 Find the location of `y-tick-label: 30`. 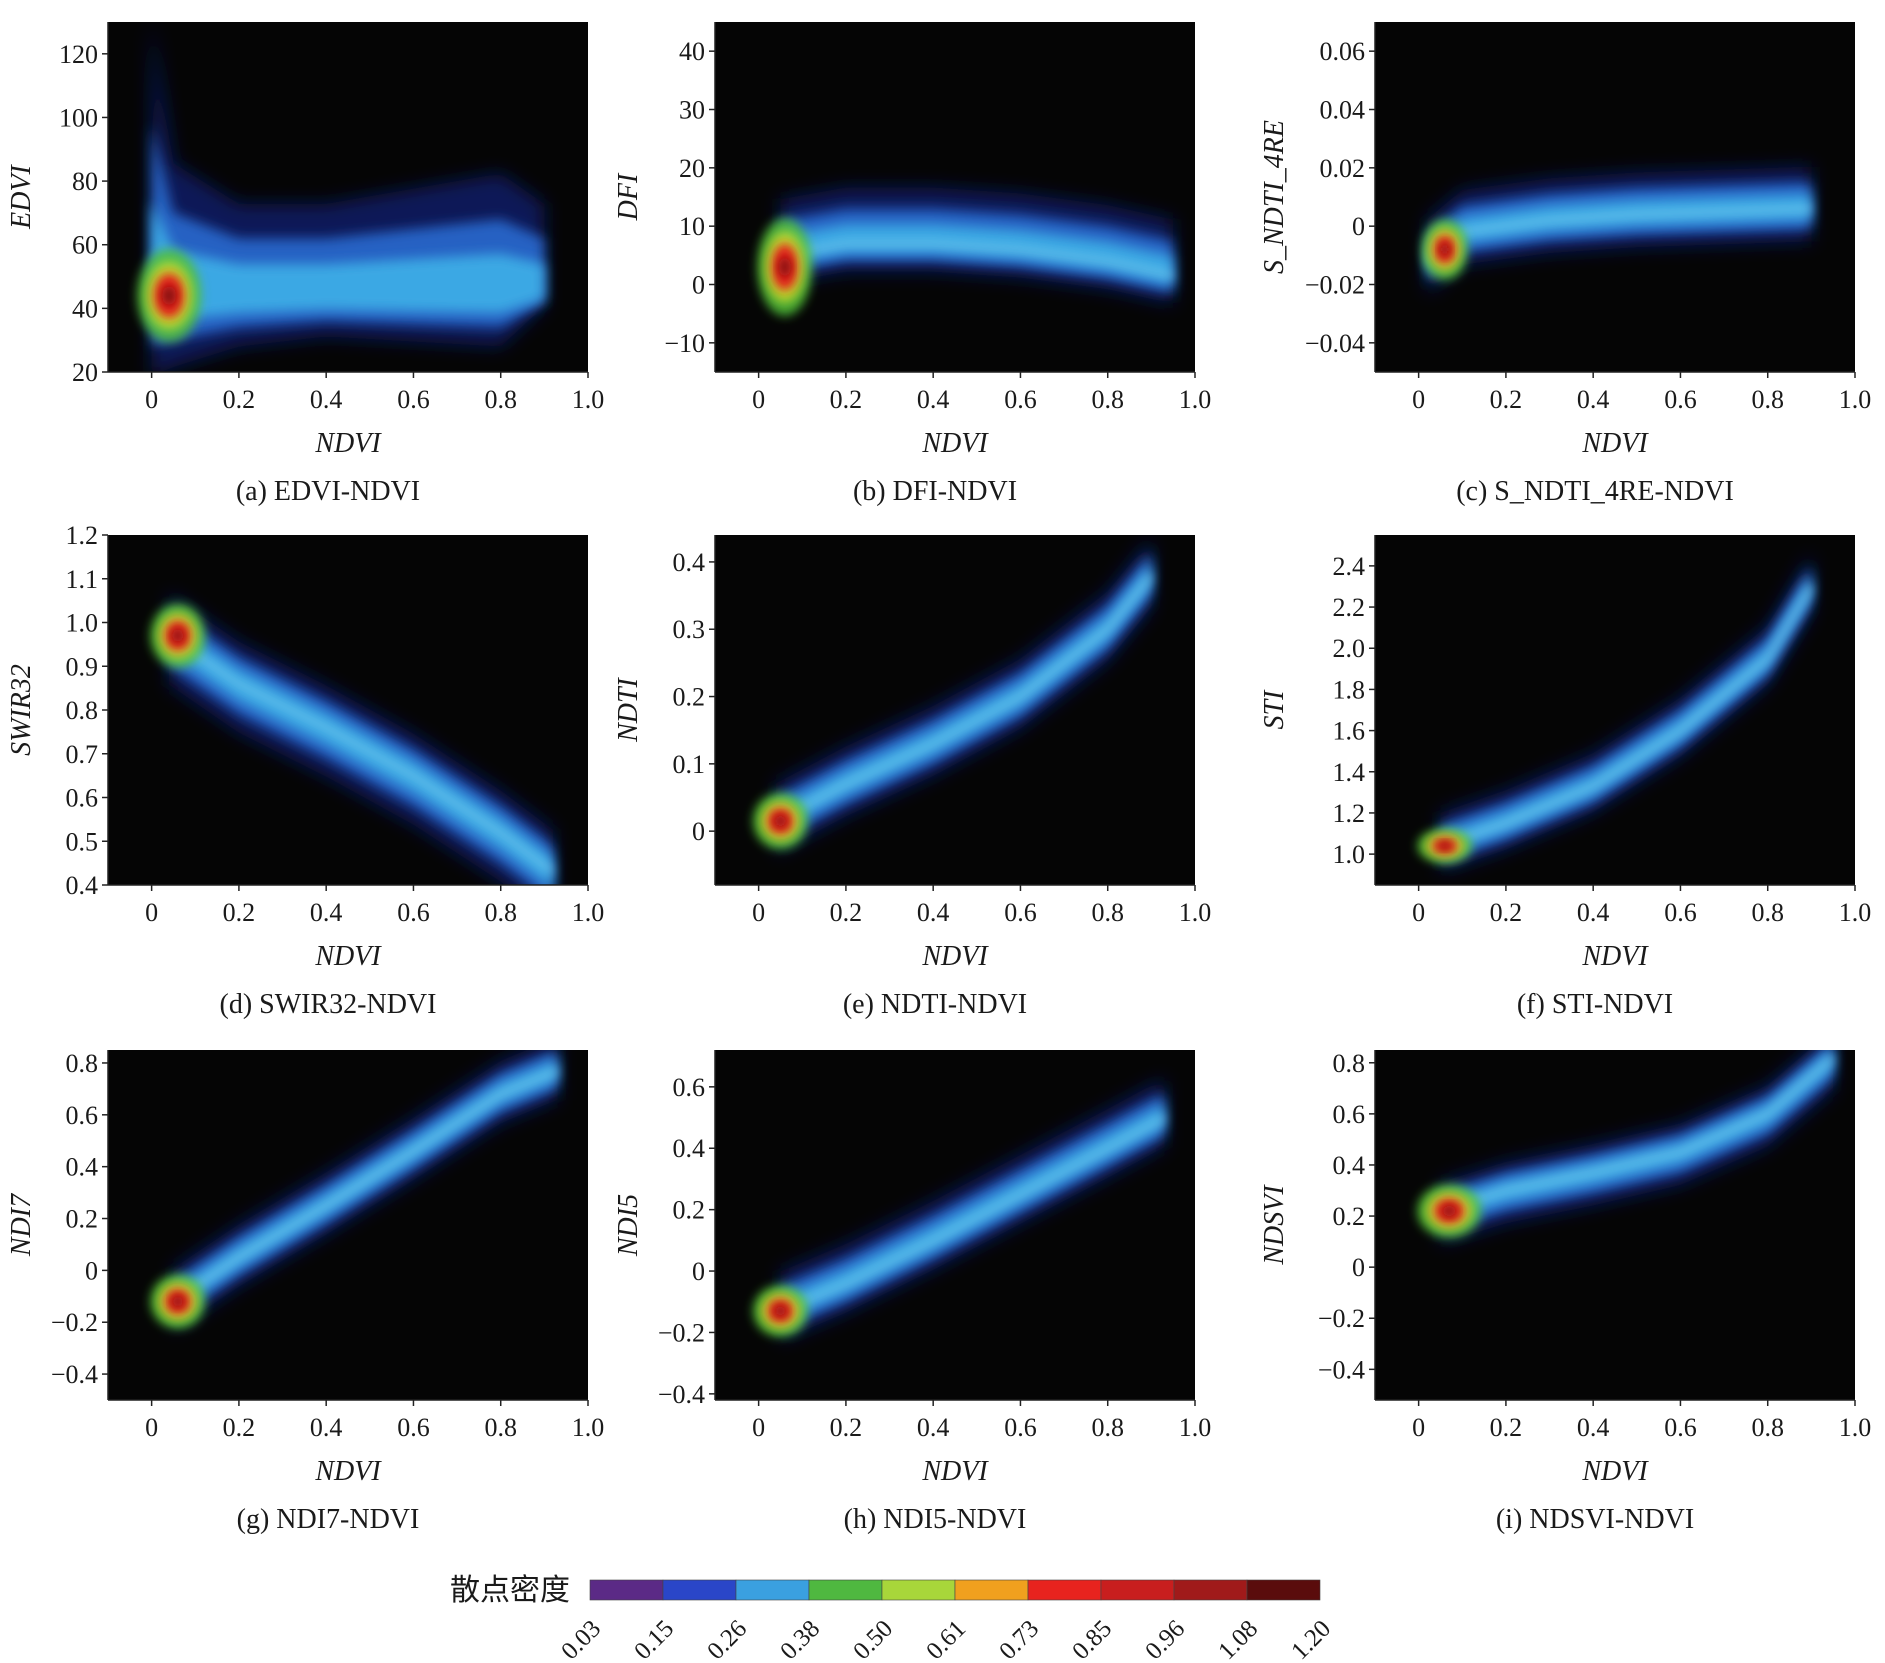

y-tick-label: 30 is located at coordinates (692, 110).